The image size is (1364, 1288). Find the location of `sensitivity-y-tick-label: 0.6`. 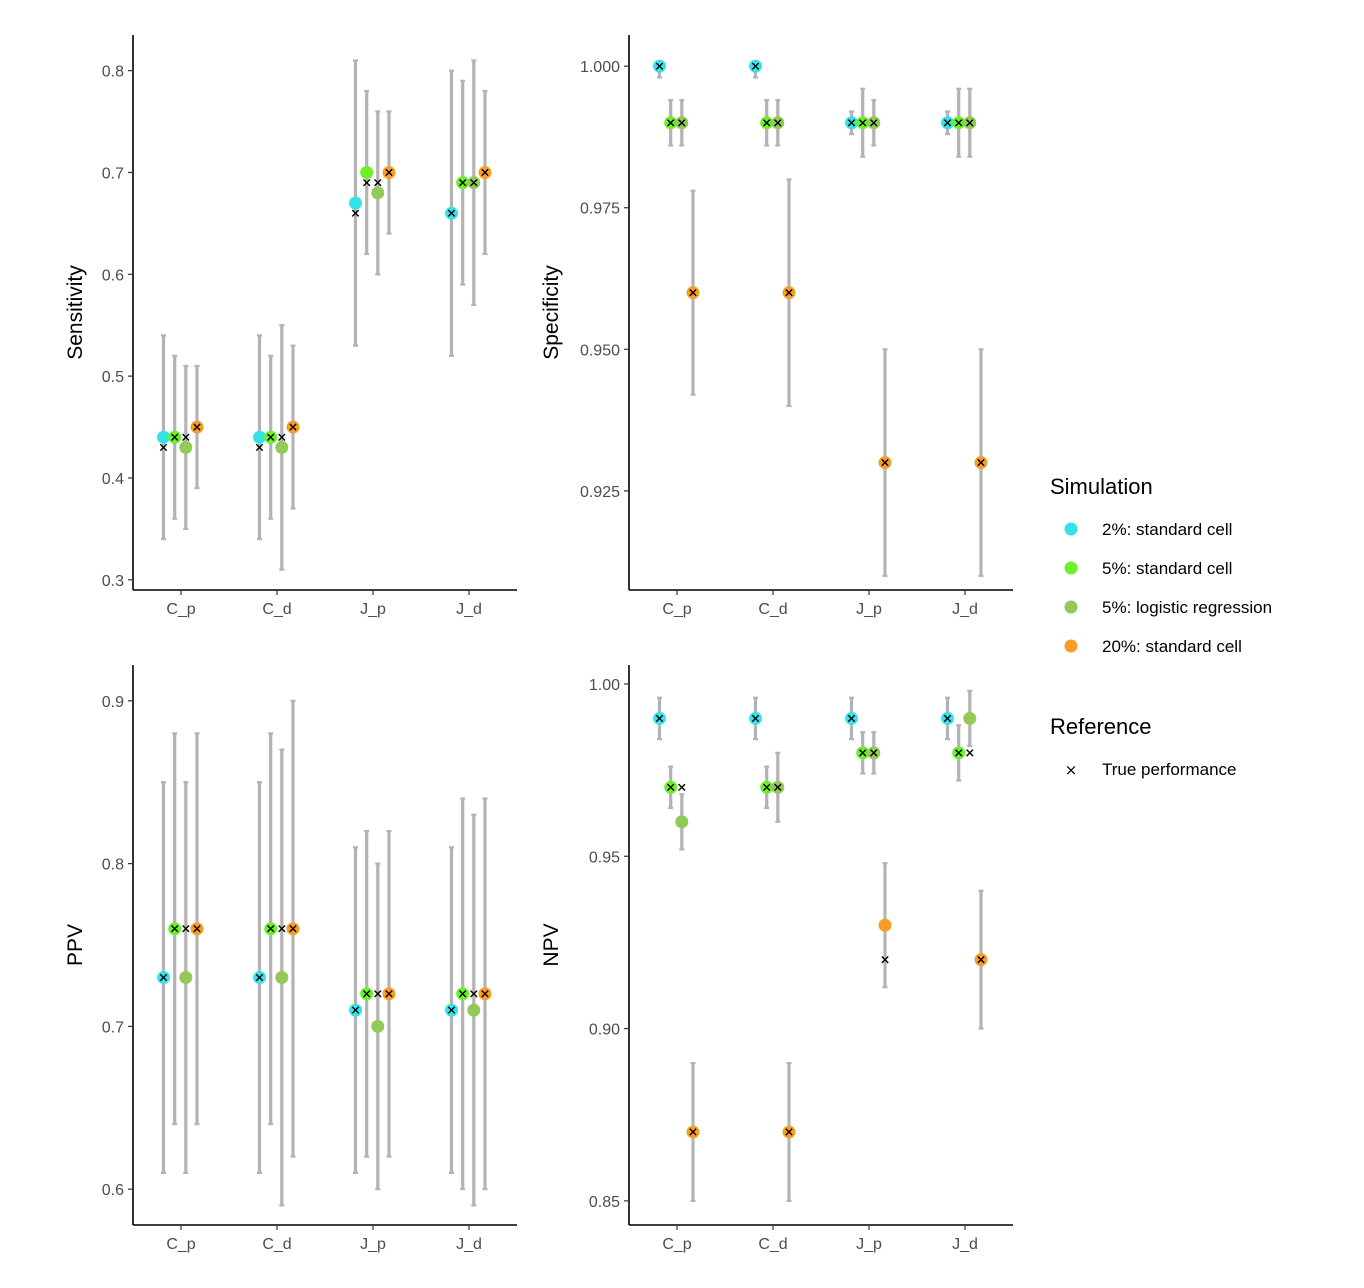

sensitivity-y-tick-label: 0.6 is located at coordinates (113, 275).